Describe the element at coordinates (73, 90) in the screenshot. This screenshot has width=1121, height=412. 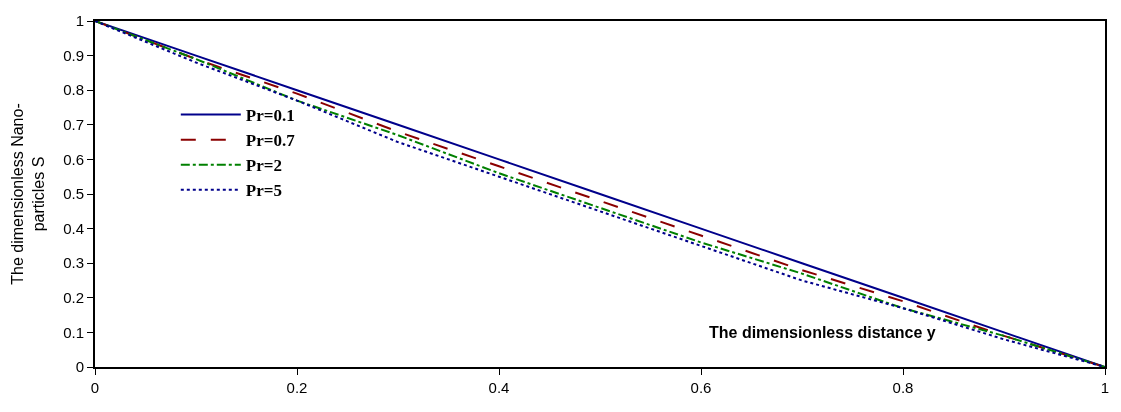
I see `y-tick-label: 0.8` at that location.